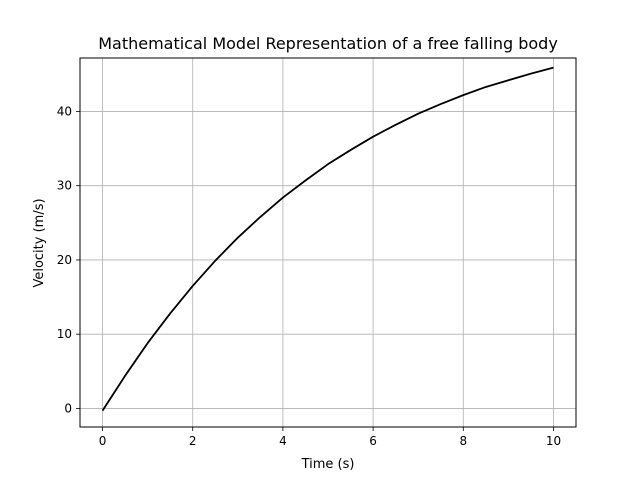 The width and height of the screenshot is (640, 480). What do you see at coordinates (68, 408) in the screenshot?
I see `y-tick-label: 0` at bounding box center [68, 408].